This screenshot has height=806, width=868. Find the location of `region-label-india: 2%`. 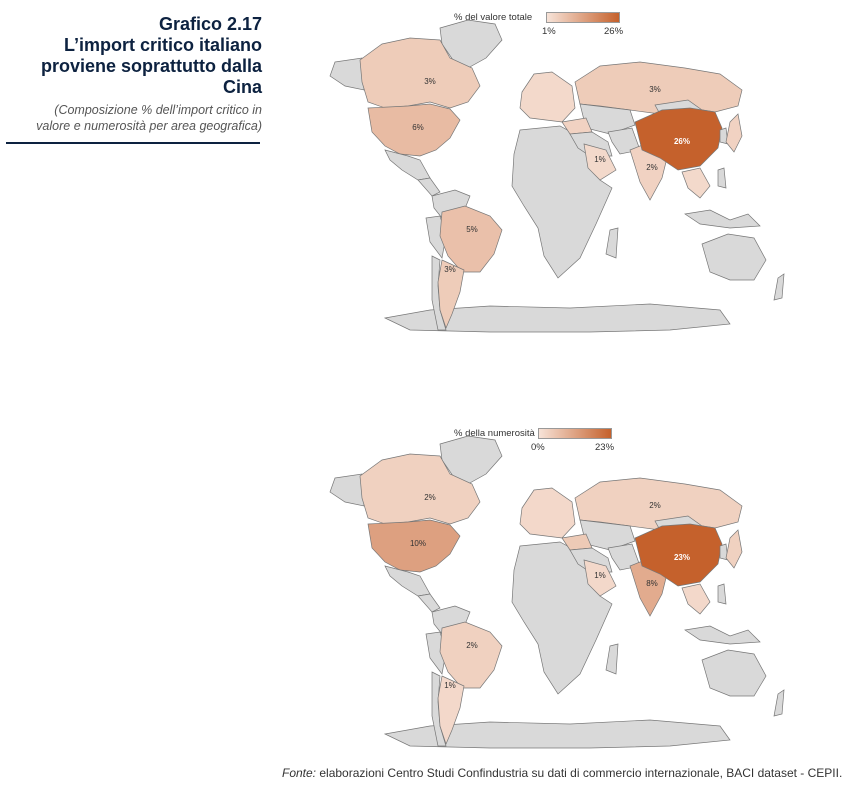

region-label-india: 2% is located at coordinates (652, 167).